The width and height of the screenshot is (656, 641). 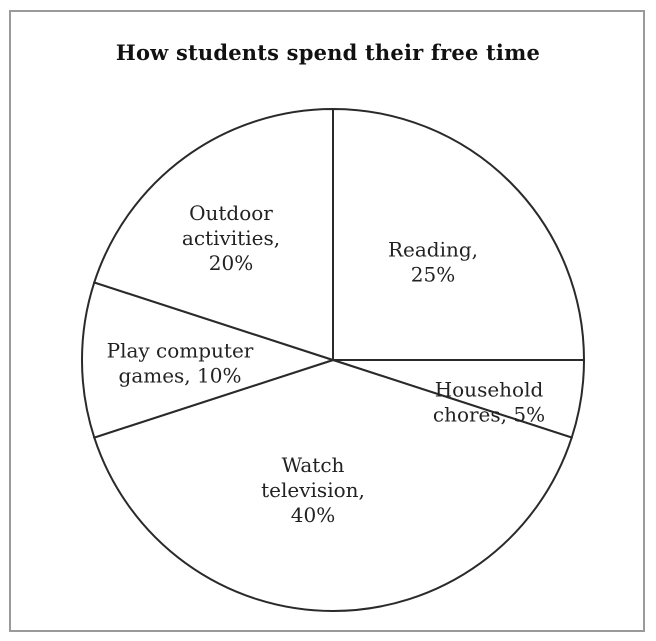 I want to click on slice-label-play-computer-games: Play computer games, 10%, so click(x=180, y=363).